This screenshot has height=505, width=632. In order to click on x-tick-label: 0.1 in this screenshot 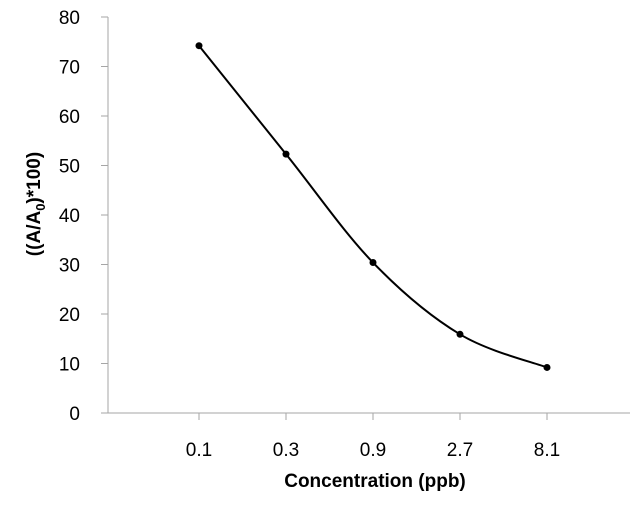, I will do `click(199, 450)`.